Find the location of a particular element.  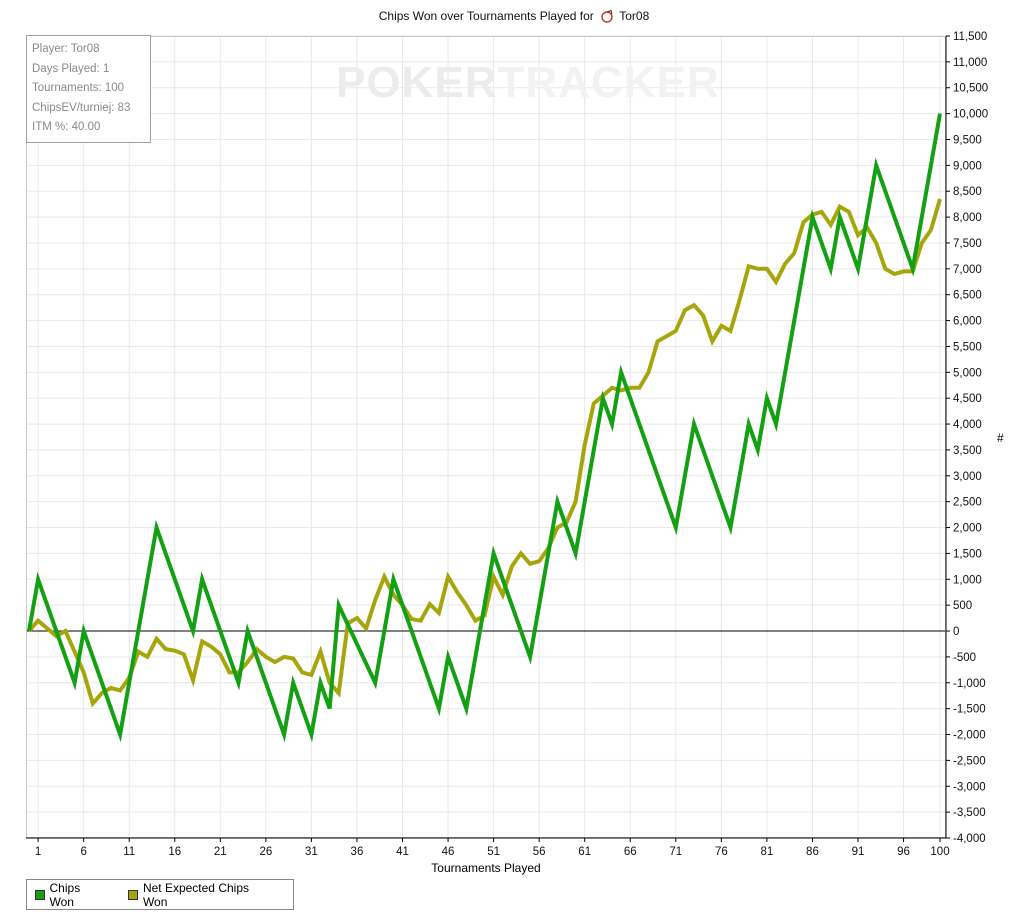

legend-swatch-expected is located at coordinates (133, 894).